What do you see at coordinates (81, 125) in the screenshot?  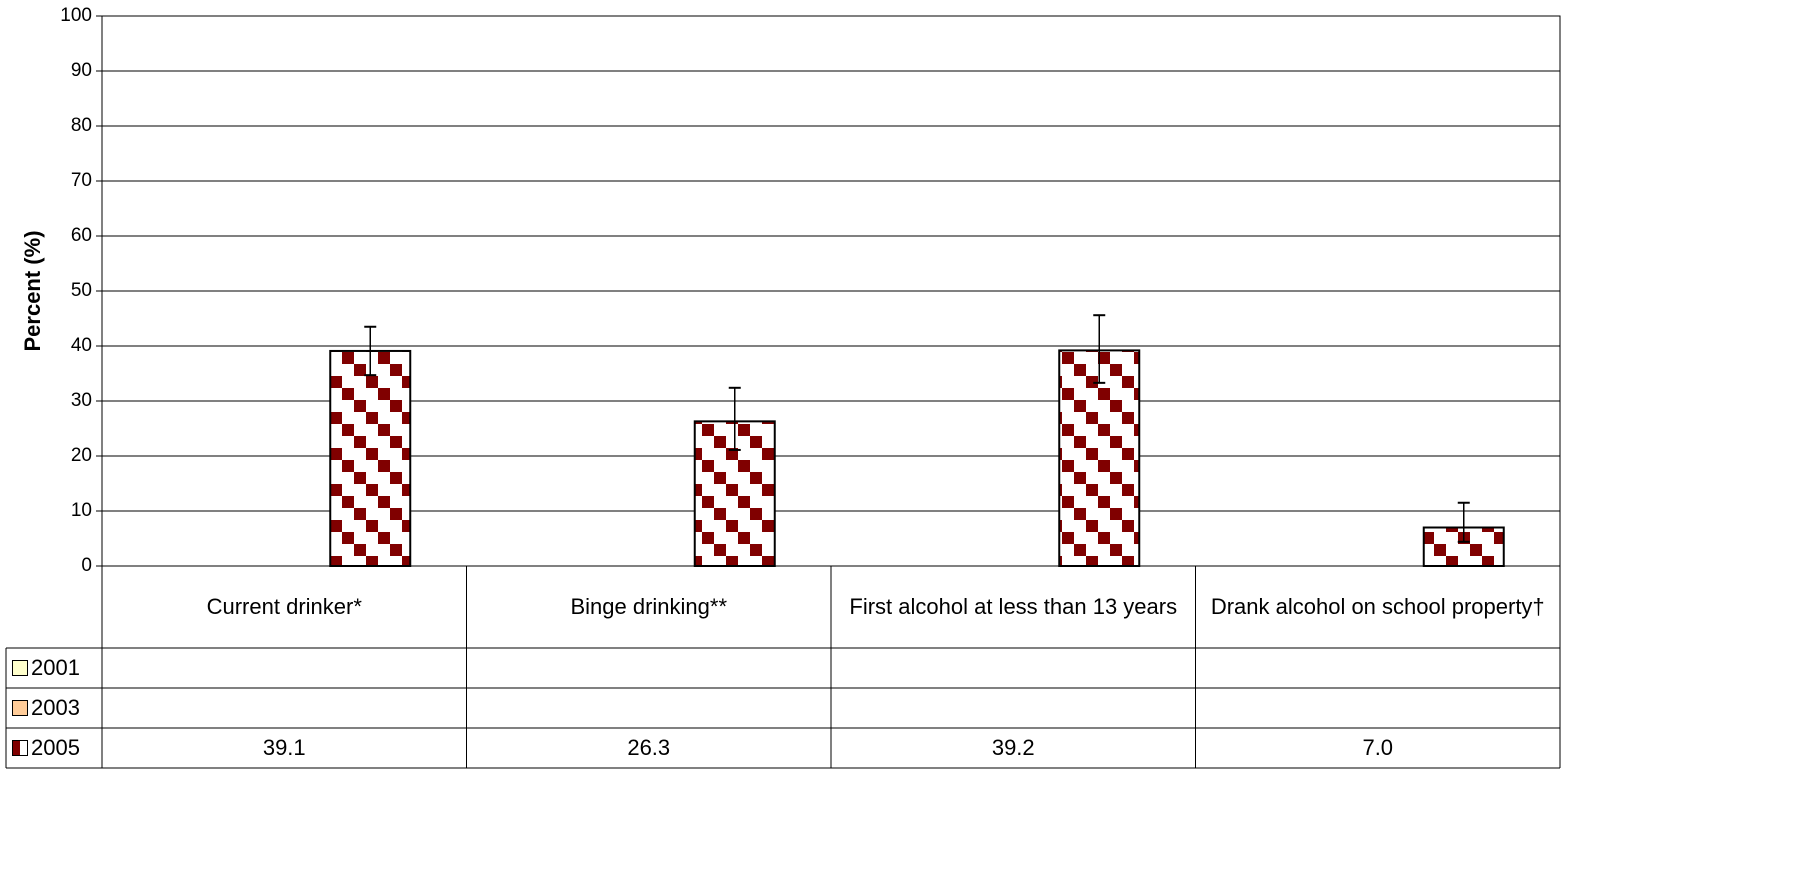 I see `y-tick-label: 80` at bounding box center [81, 125].